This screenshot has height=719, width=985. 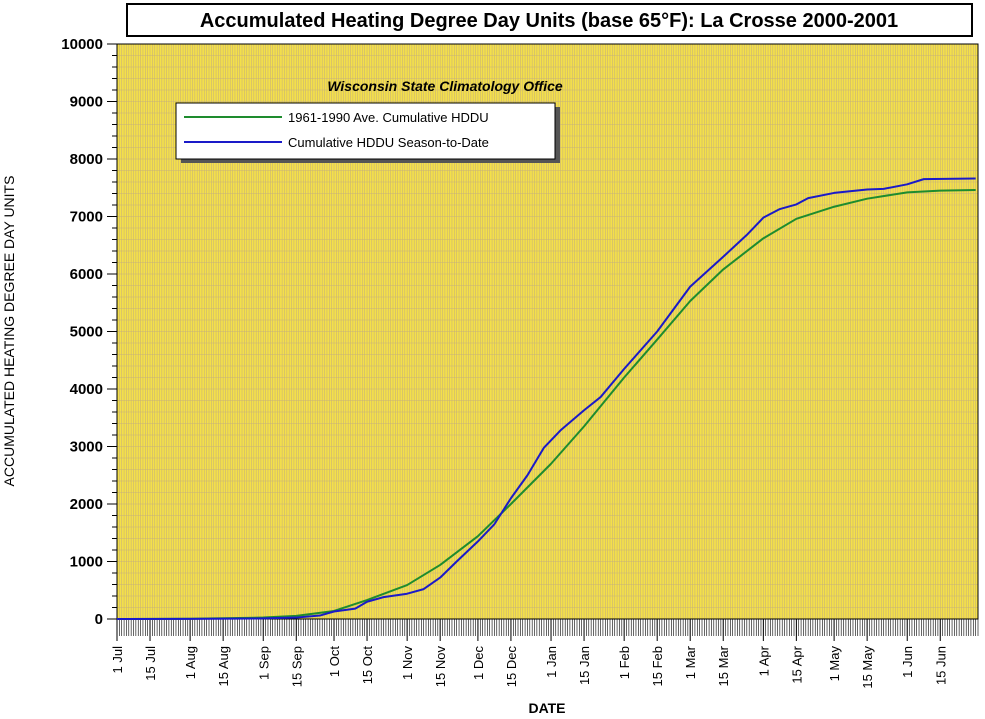 I want to click on y-tick-label: 0, so click(x=99, y=619).